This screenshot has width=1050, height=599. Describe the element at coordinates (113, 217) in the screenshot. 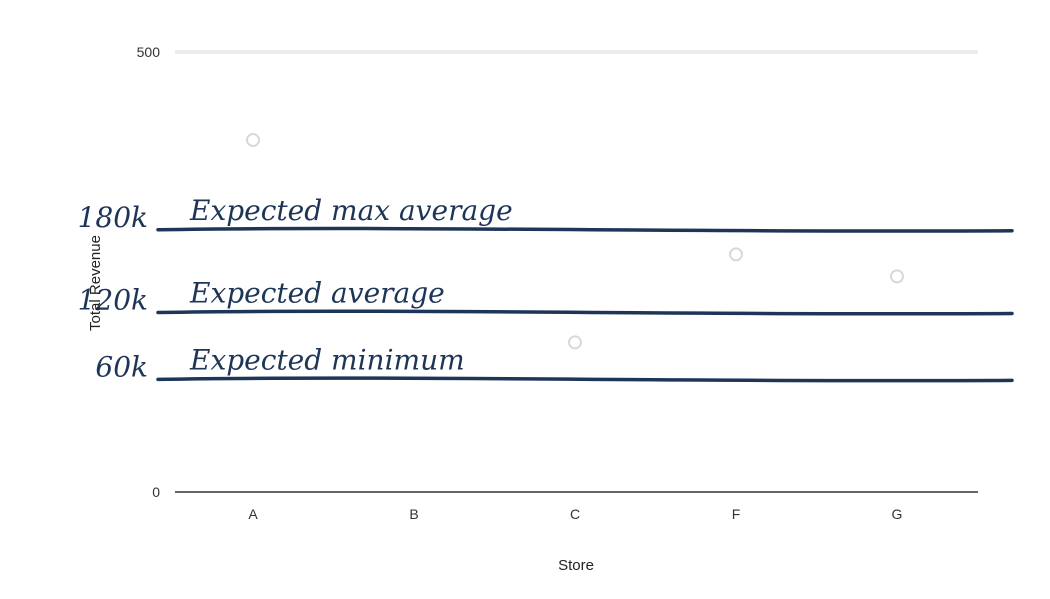

I see `annotation-value-label: 180k` at that location.